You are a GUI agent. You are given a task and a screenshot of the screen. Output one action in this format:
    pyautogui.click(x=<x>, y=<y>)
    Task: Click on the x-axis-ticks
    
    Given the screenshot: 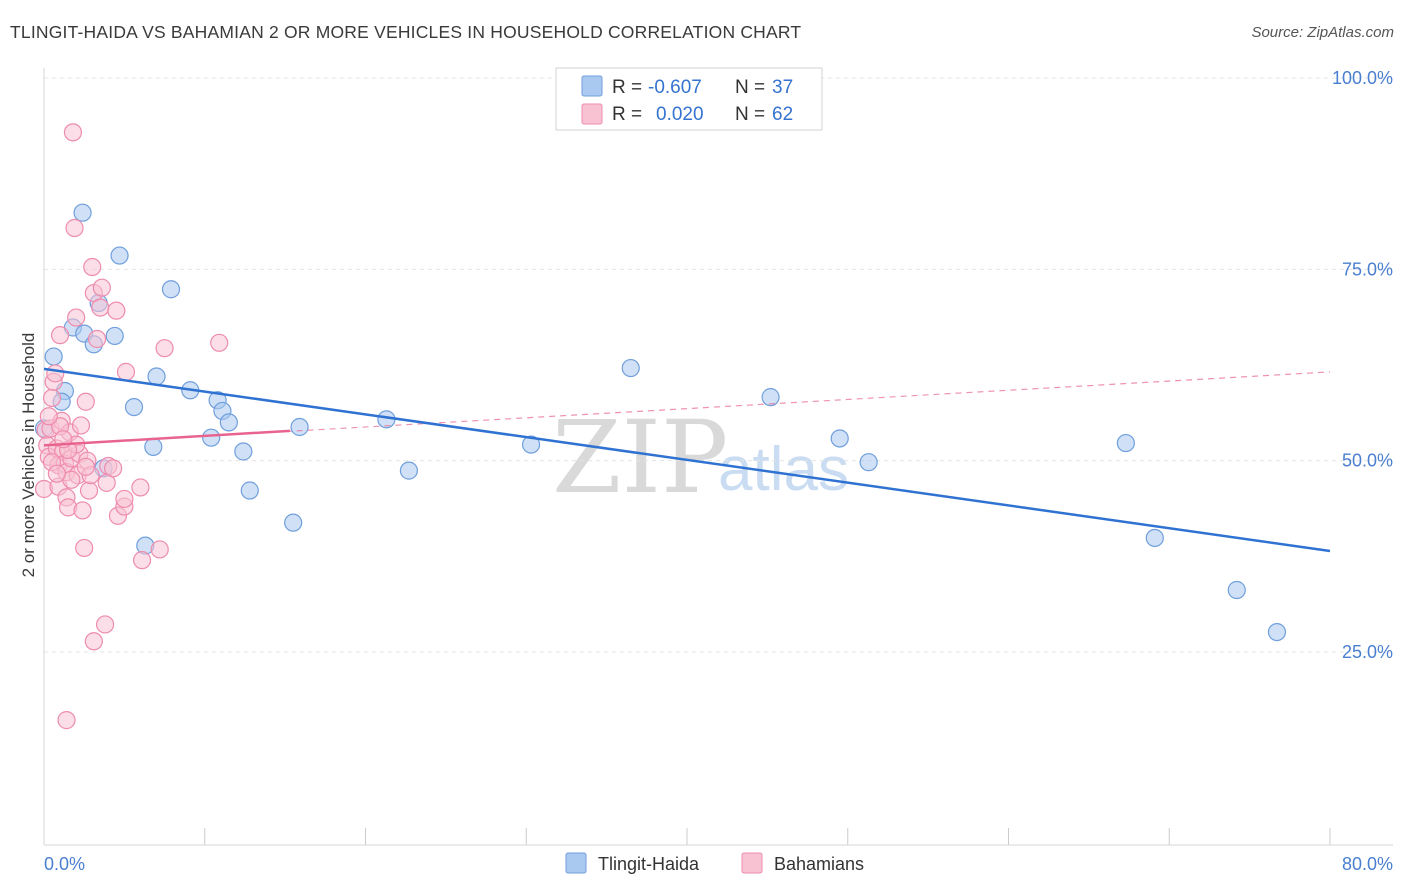 What is the action you would take?
    pyautogui.click(x=767, y=836)
    